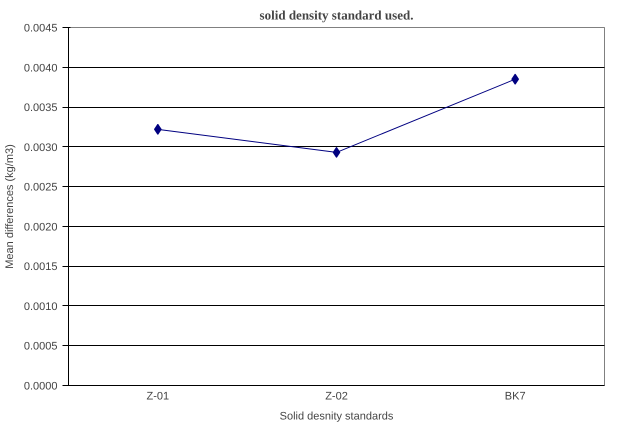 The width and height of the screenshot is (624, 425). I want to click on x-tick-label: Z-02, so click(336, 396).